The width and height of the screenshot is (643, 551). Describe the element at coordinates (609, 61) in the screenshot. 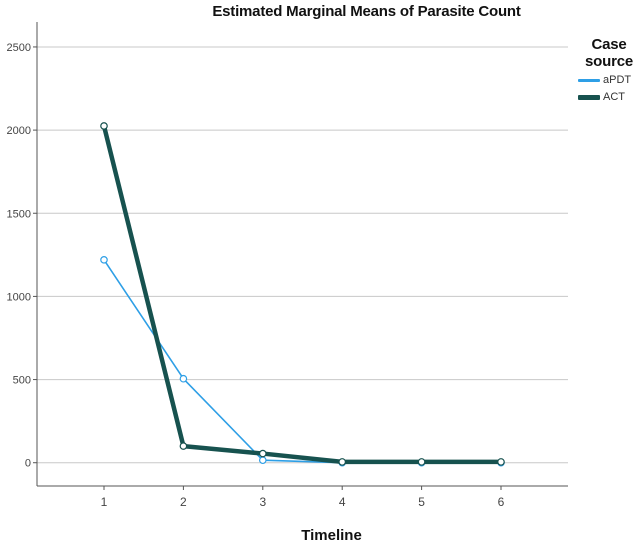

I see `legend-title-line2: source` at that location.